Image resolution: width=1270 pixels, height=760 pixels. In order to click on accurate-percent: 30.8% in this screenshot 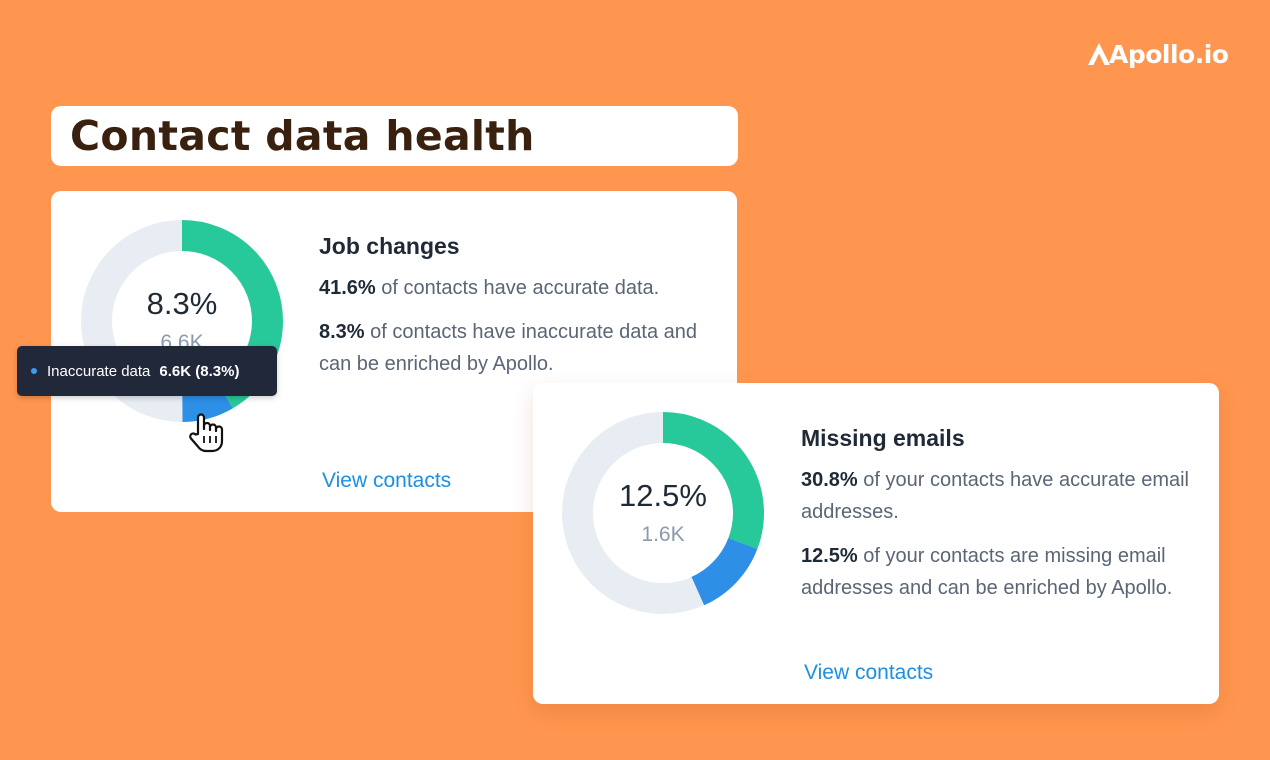, I will do `click(829, 480)`.